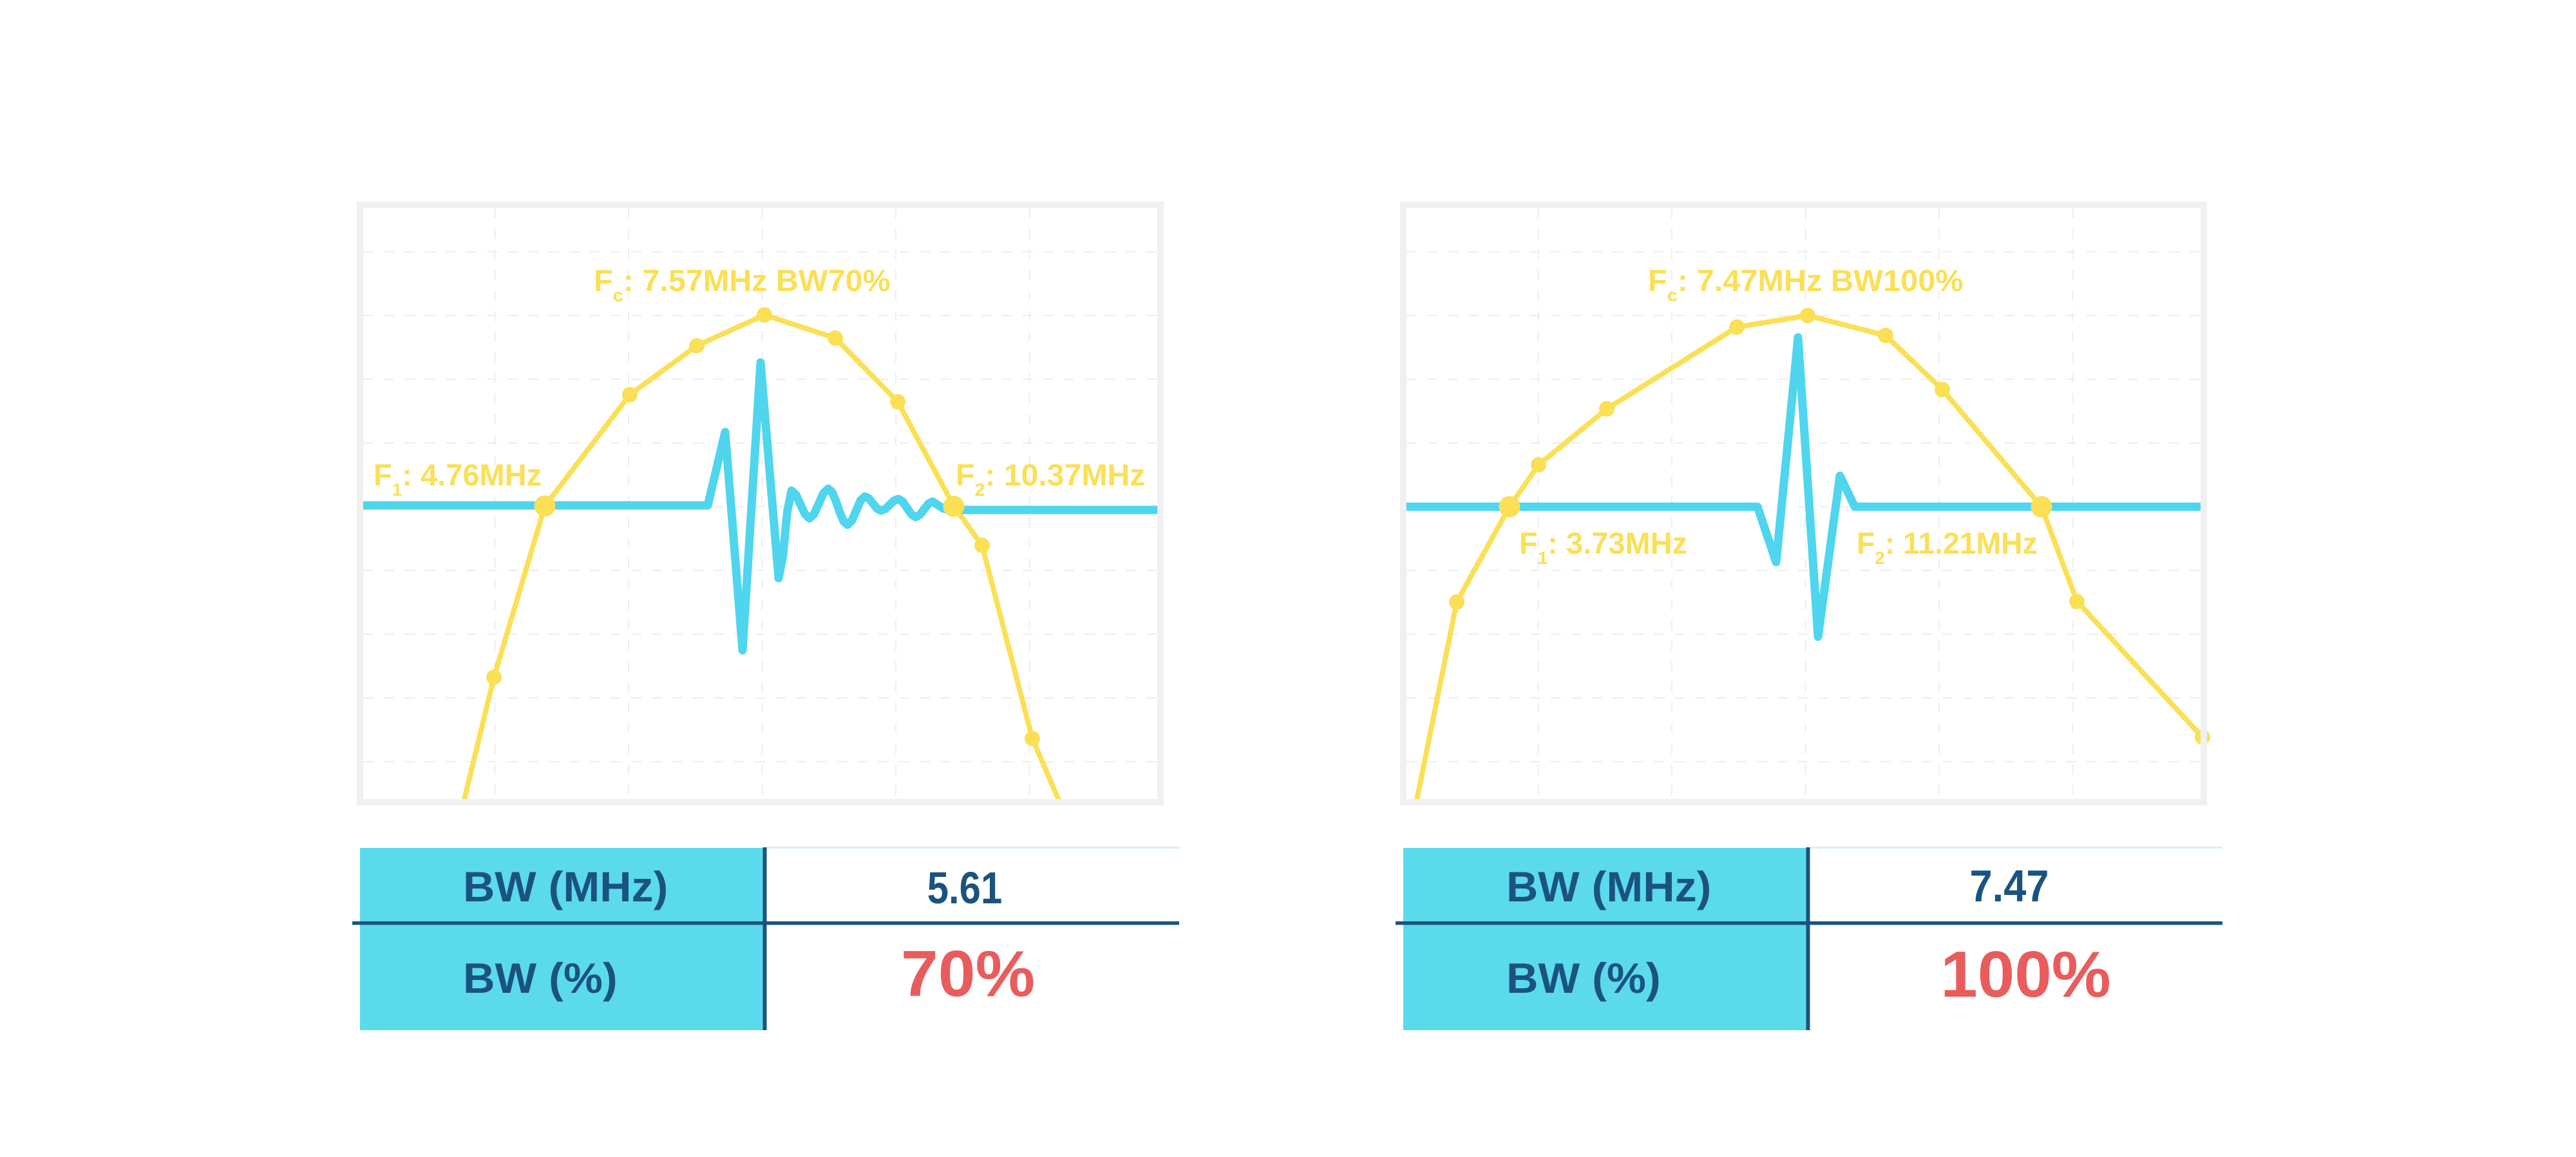  Describe the element at coordinates (743, 285) in the screenshot. I see `svg-text: Fc: 7.57MHz BW70%` at that location.